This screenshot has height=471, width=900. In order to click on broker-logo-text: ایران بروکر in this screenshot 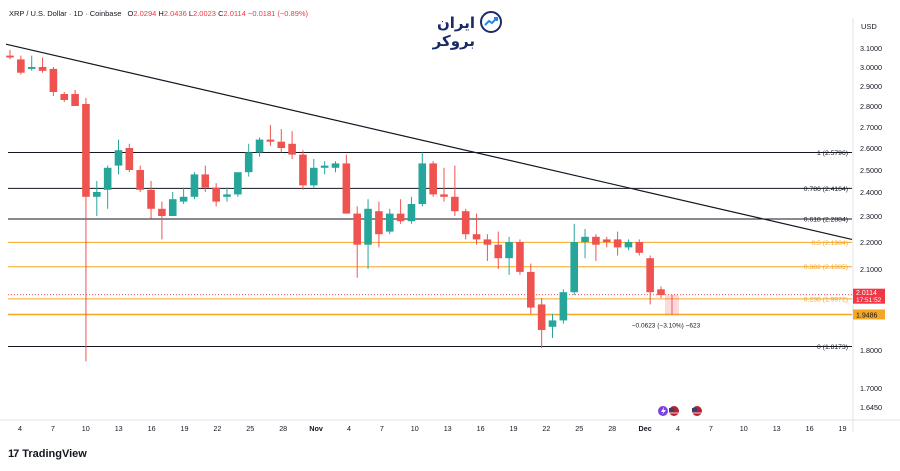, I will do `click(453, 32)`.